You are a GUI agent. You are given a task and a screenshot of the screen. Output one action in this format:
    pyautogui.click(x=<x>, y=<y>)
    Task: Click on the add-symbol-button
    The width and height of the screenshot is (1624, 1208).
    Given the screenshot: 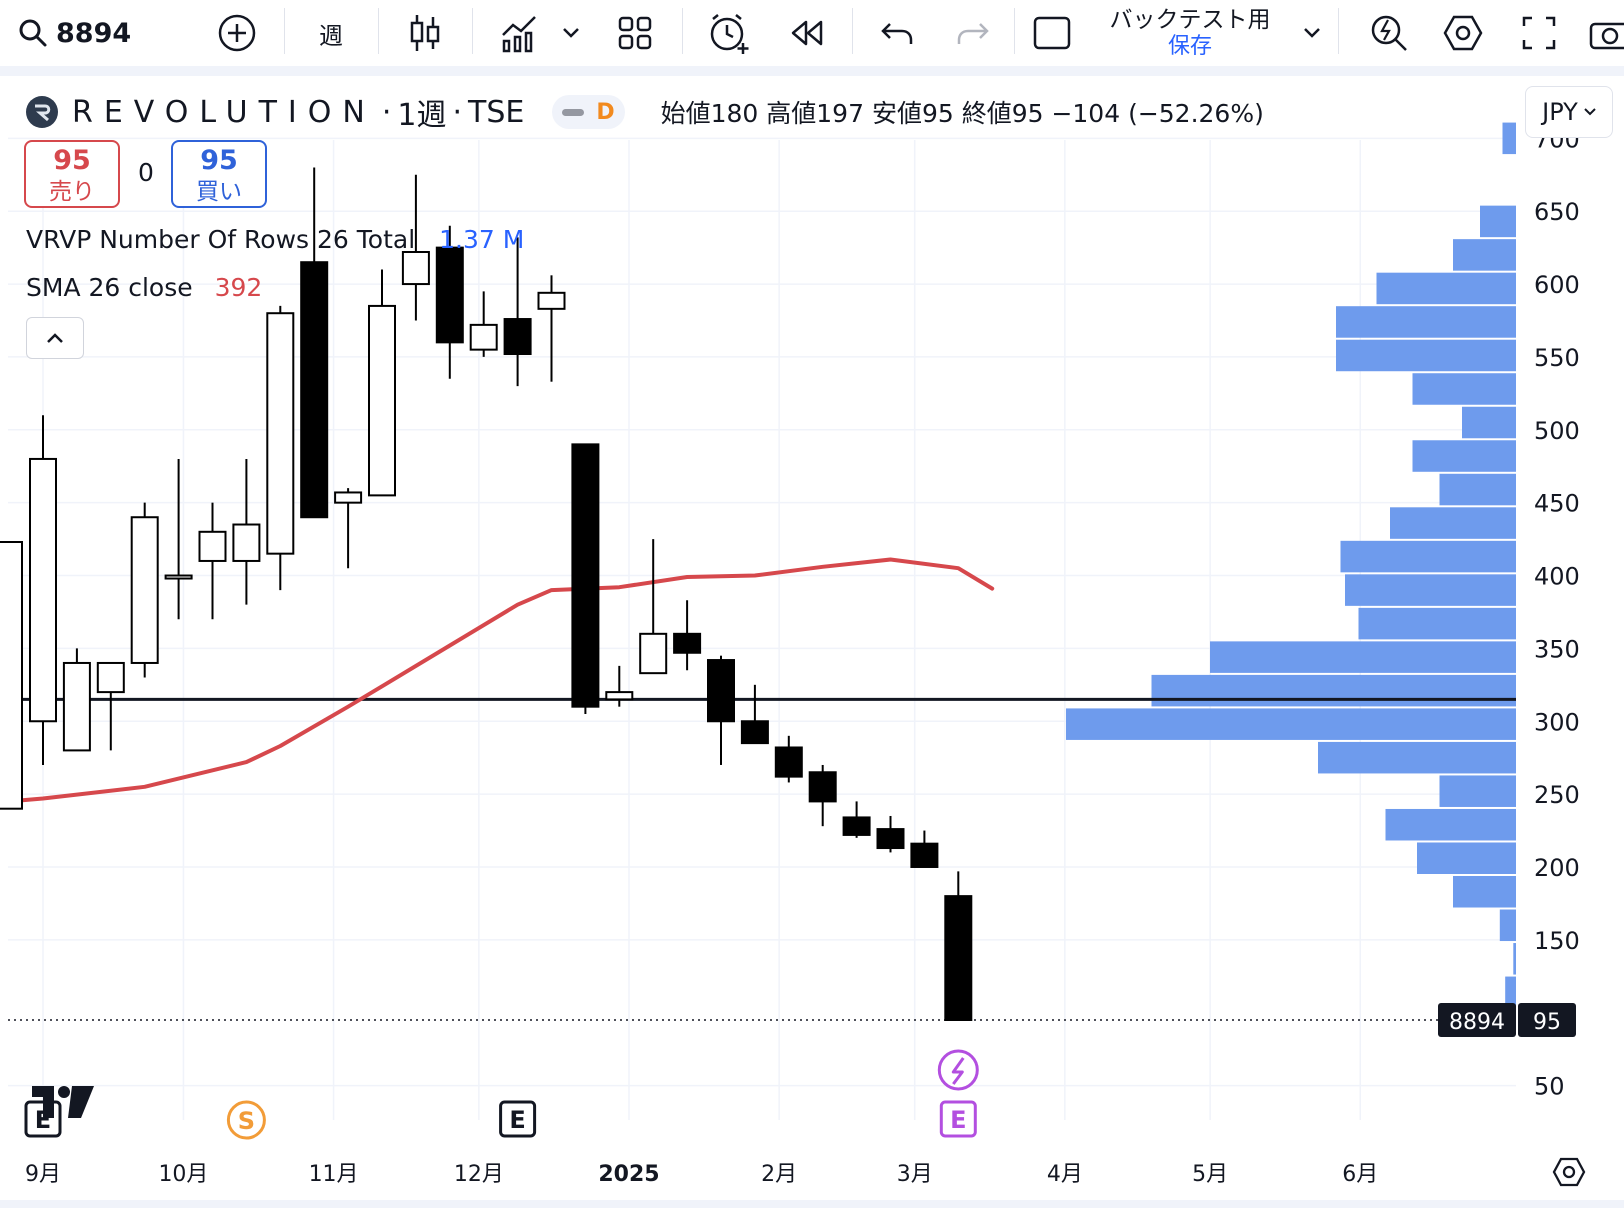 What is the action you would take?
    pyautogui.click(x=237, y=33)
    